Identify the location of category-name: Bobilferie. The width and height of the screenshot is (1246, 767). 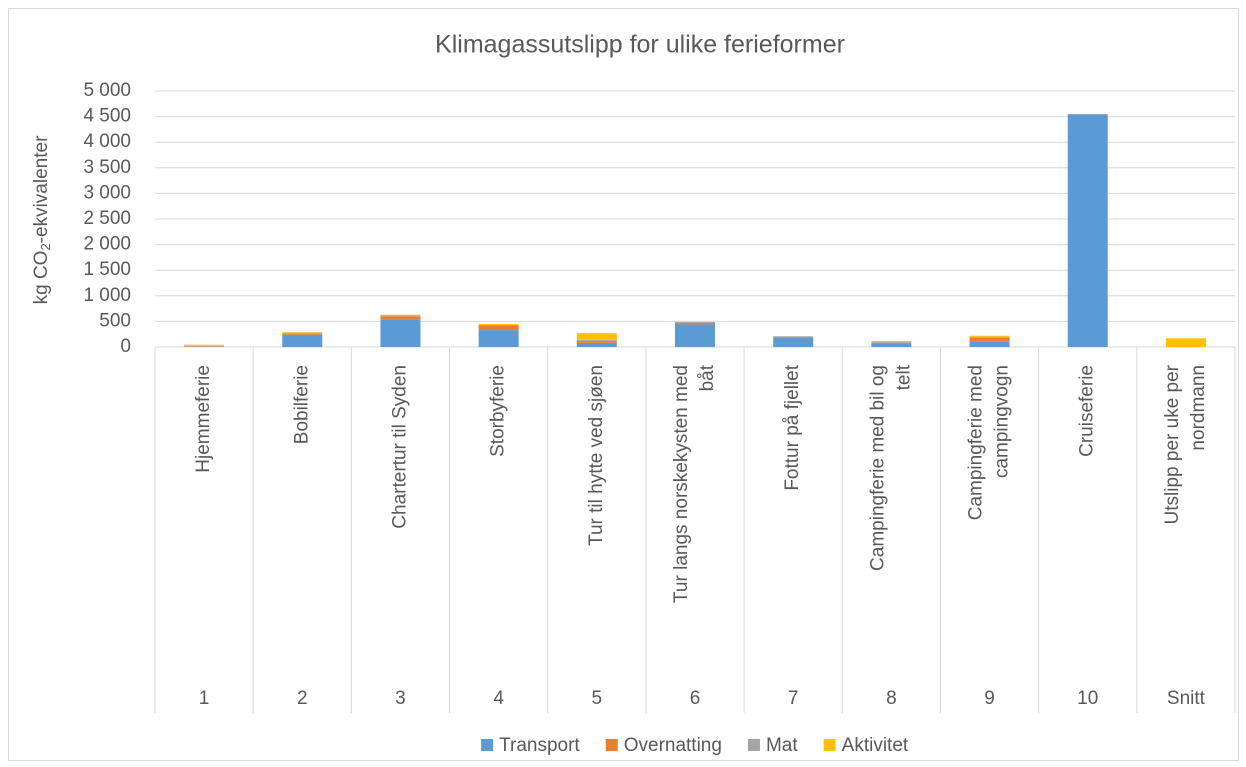
(301, 404).